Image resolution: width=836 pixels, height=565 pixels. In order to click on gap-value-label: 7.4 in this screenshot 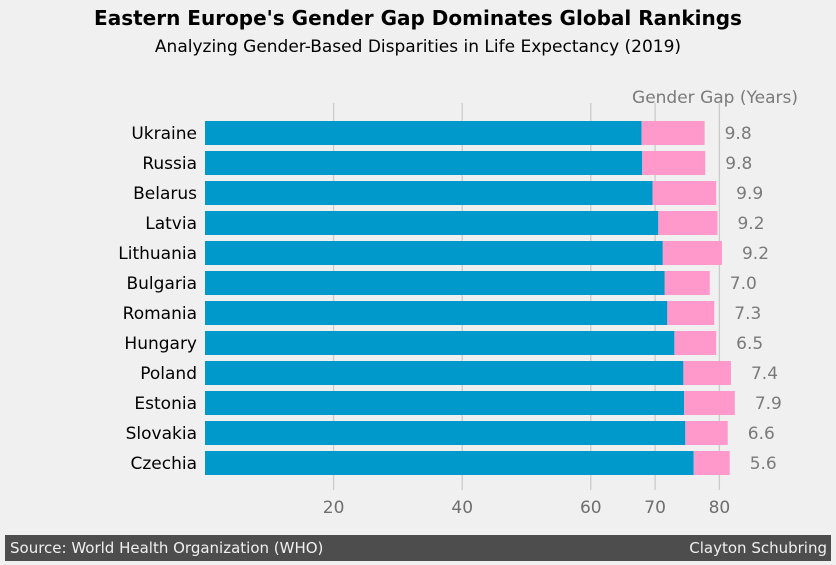, I will do `click(764, 374)`.